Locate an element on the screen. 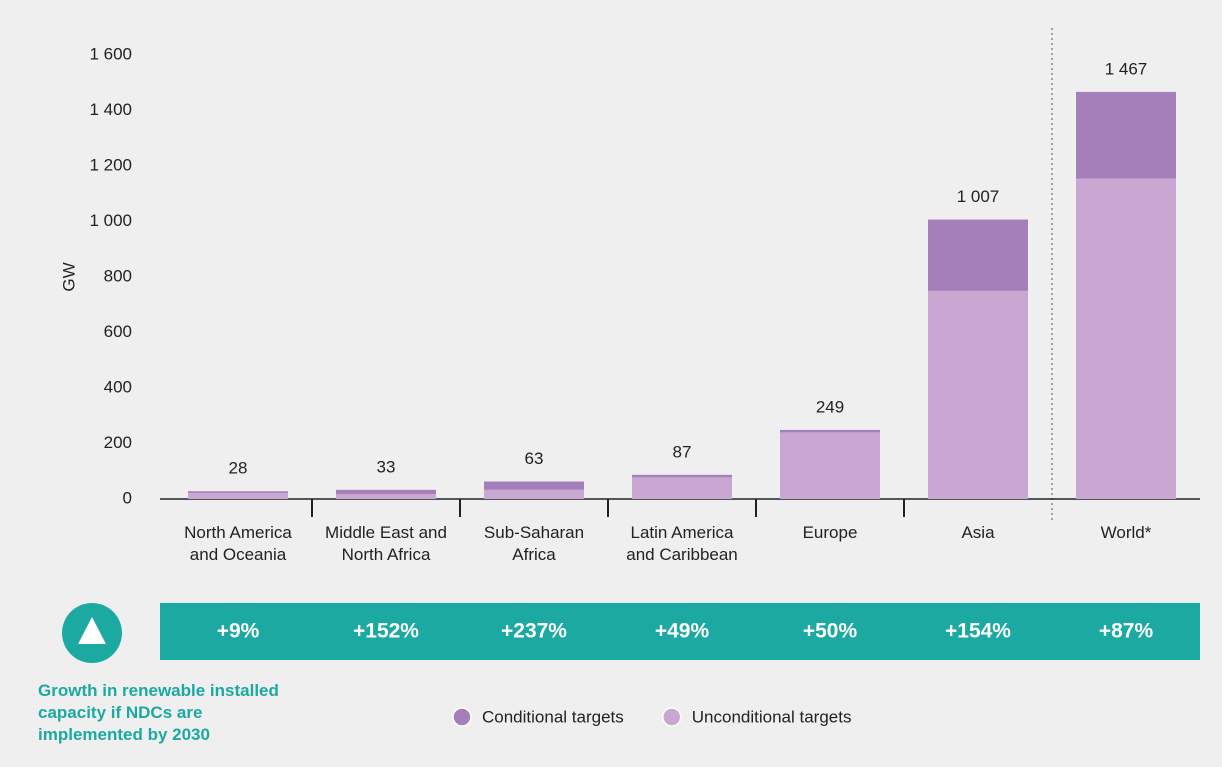 The width and height of the screenshot is (1222, 767). y-tick-label: 1 200 is located at coordinates (110, 164).